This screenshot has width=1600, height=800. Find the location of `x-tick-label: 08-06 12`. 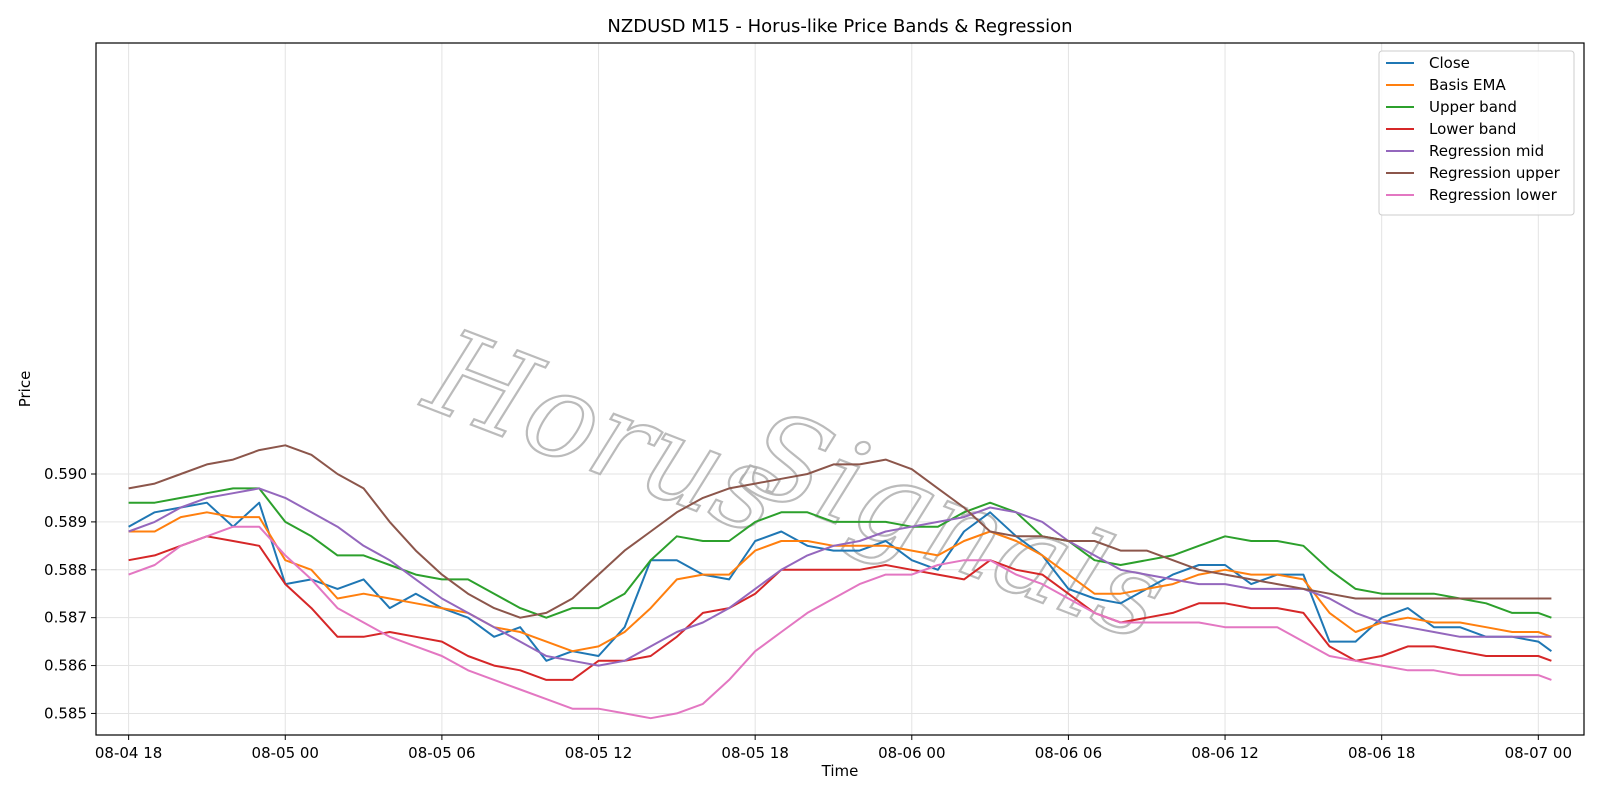

x-tick-label: 08-06 12 is located at coordinates (1224, 753).